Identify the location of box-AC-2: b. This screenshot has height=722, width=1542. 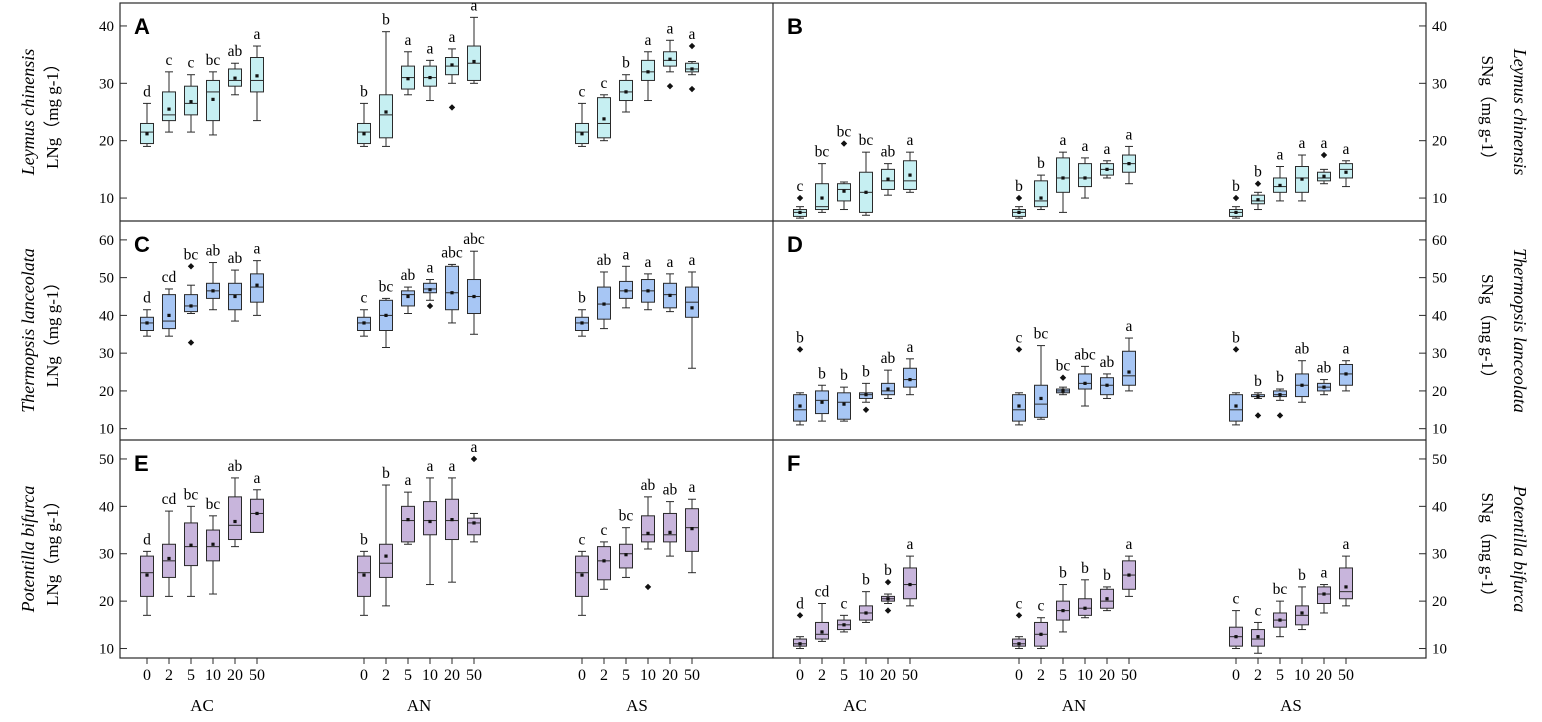
(822, 393).